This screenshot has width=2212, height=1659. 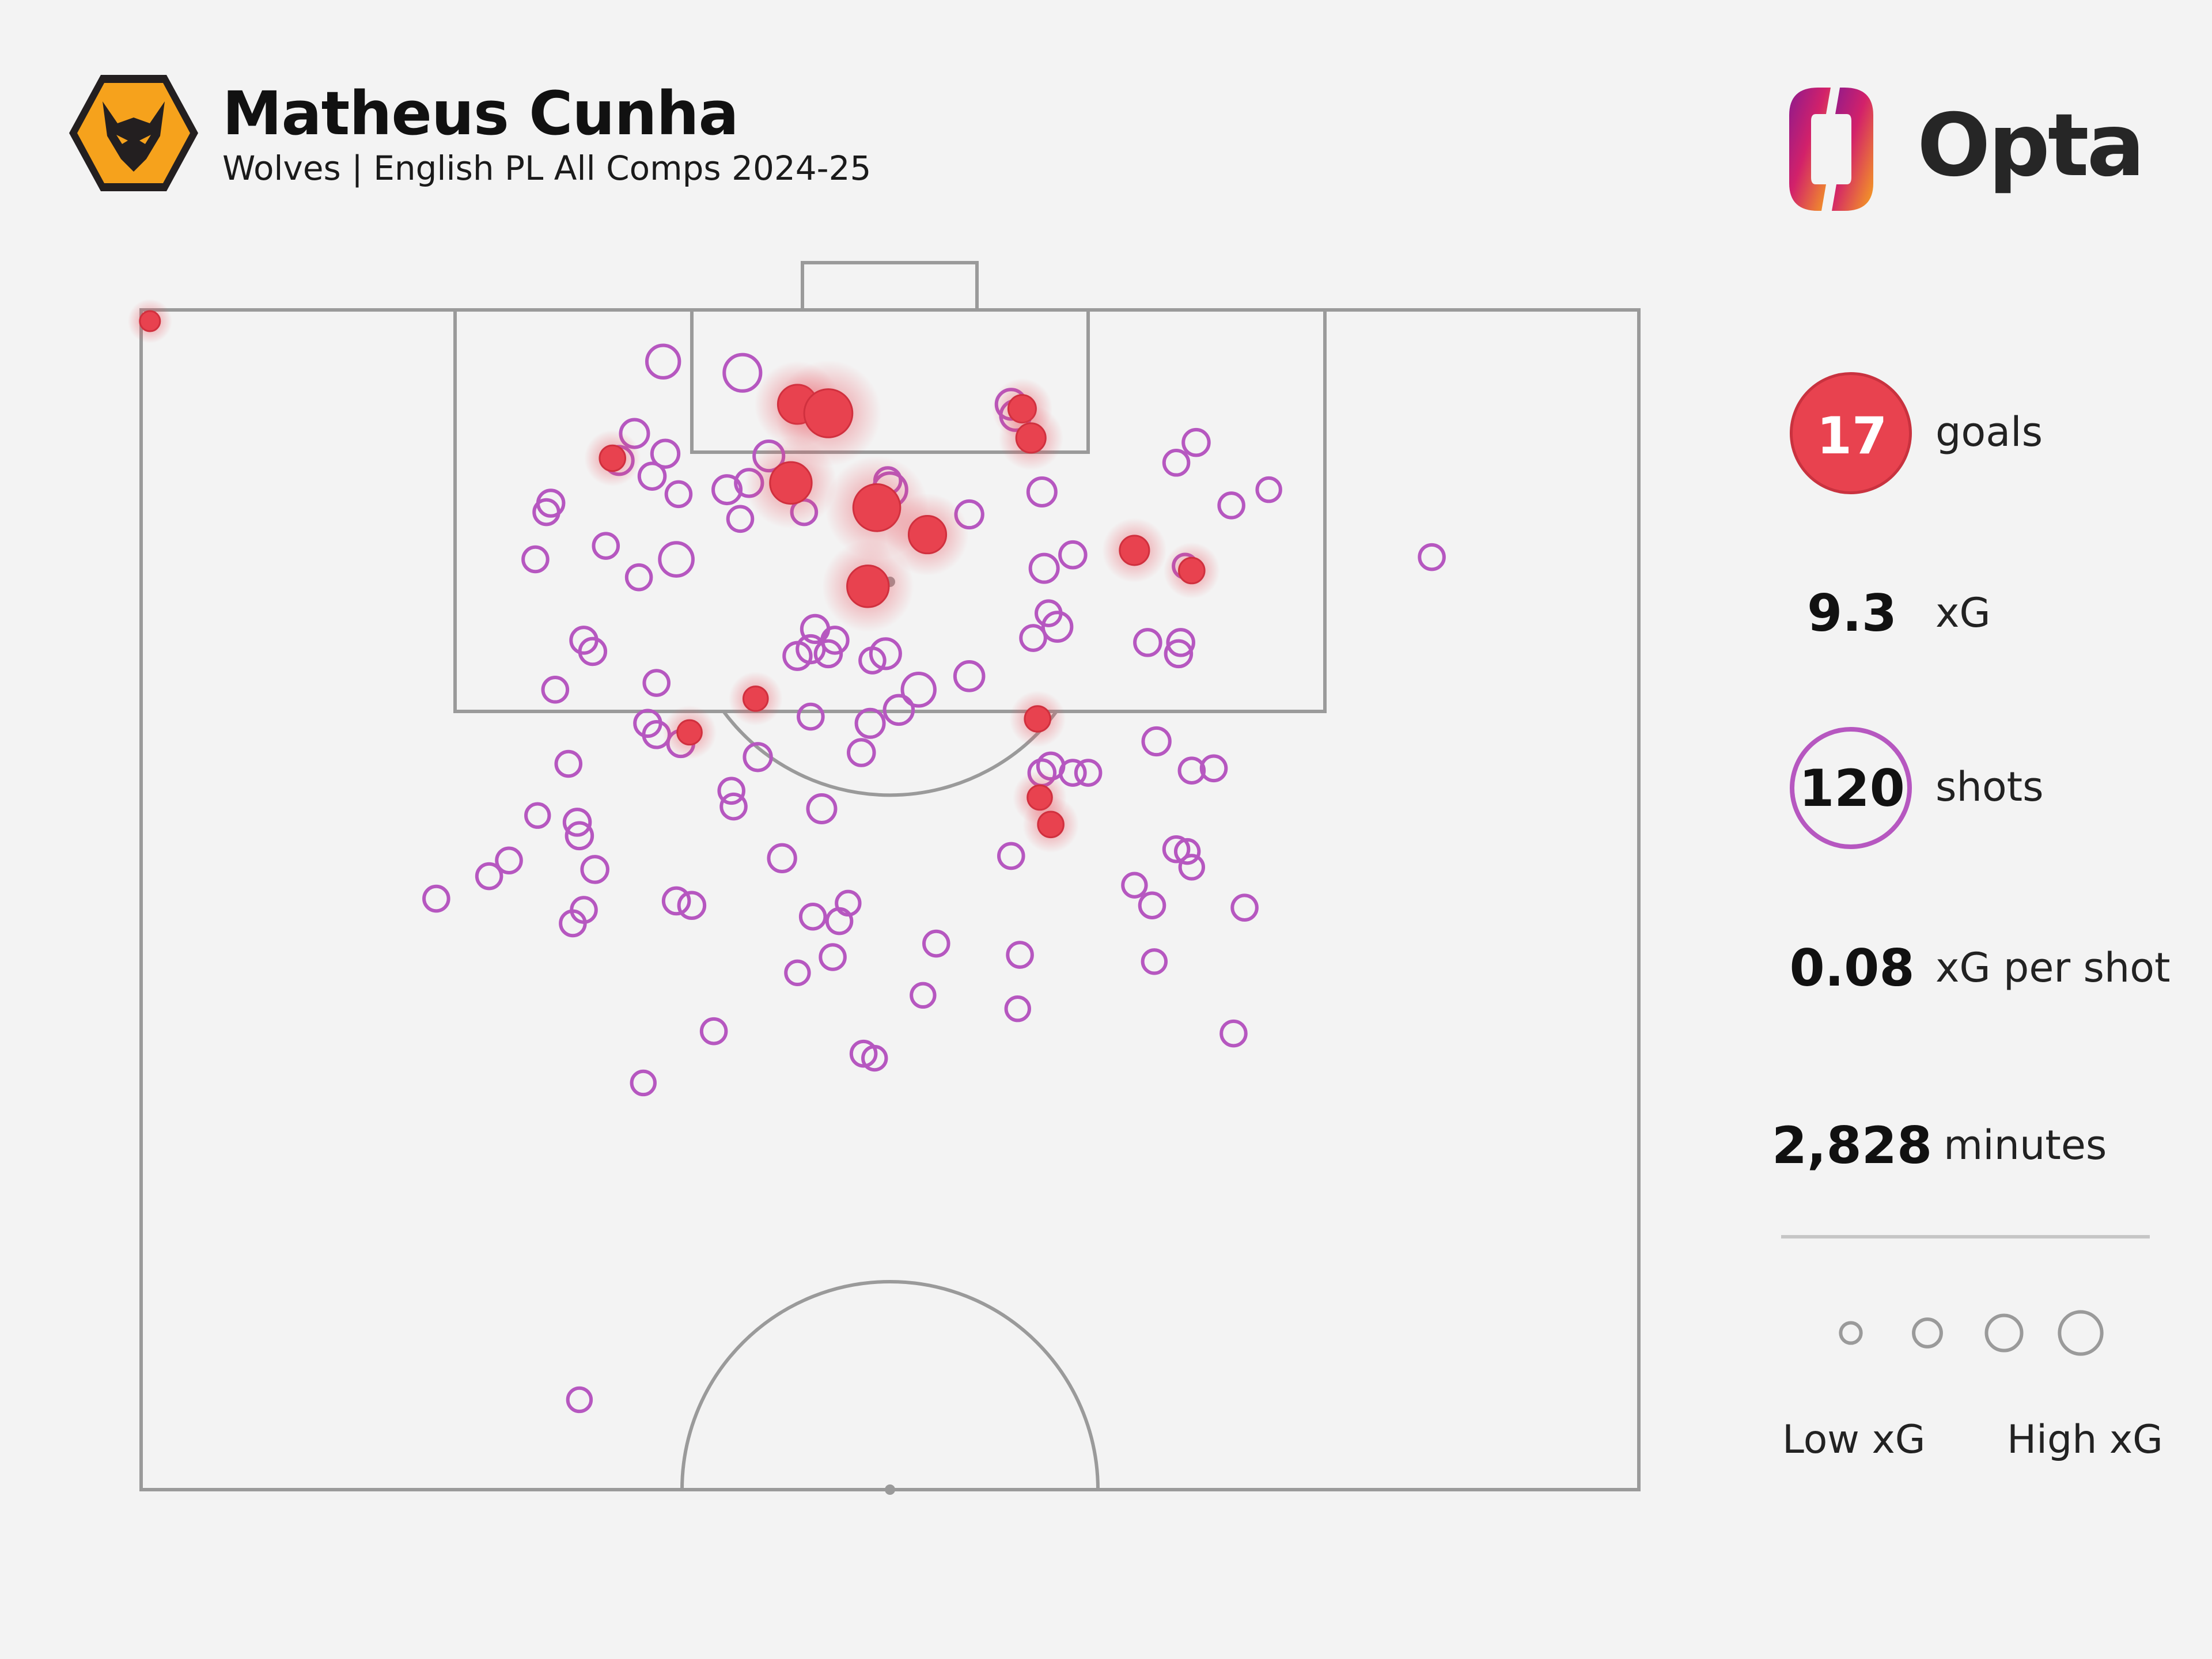 What do you see at coordinates (890, 286) in the screenshot?
I see `goal-frame` at bounding box center [890, 286].